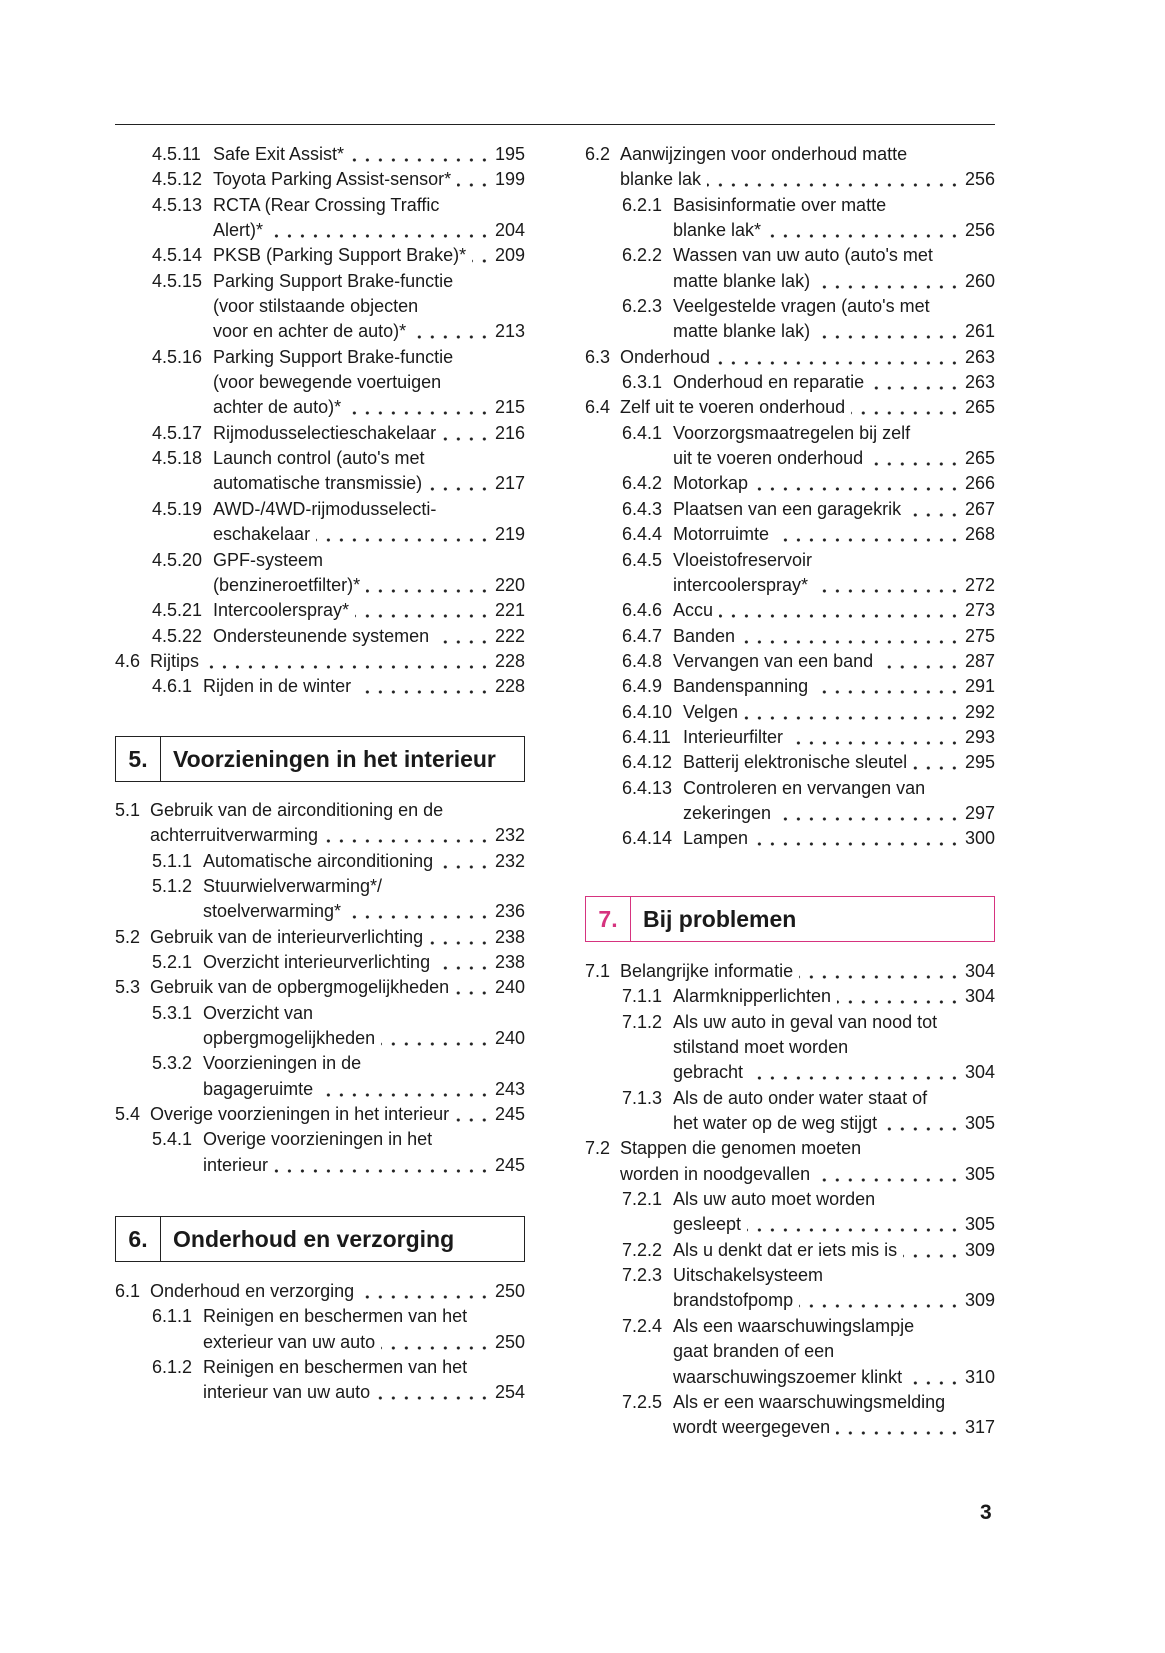 The height and width of the screenshot is (1653, 1165). What do you see at coordinates (258, 1088) in the screenshot?
I see `toc-entry-title: bagageruimte` at bounding box center [258, 1088].